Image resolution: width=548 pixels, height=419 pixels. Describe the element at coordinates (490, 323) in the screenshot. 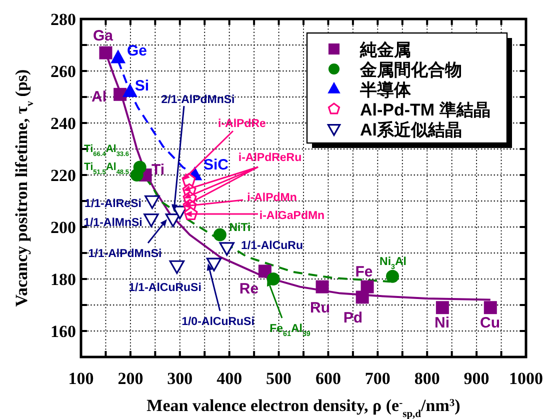

I see `annotation: Cu` at that location.